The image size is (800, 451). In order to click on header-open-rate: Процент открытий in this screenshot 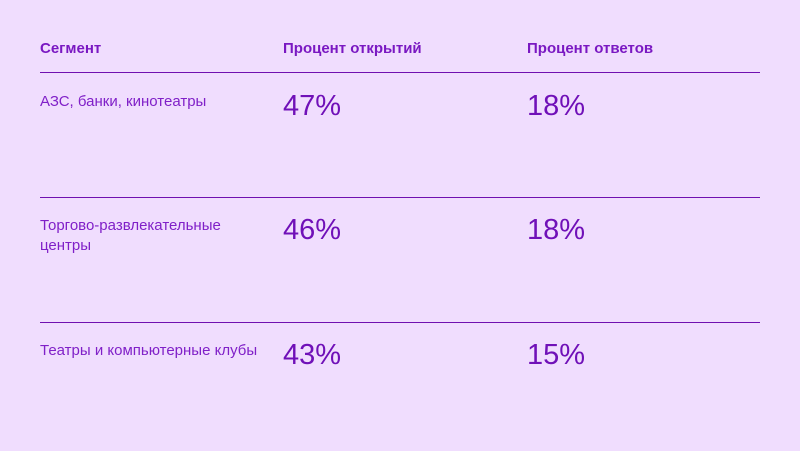, I will do `click(352, 48)`.